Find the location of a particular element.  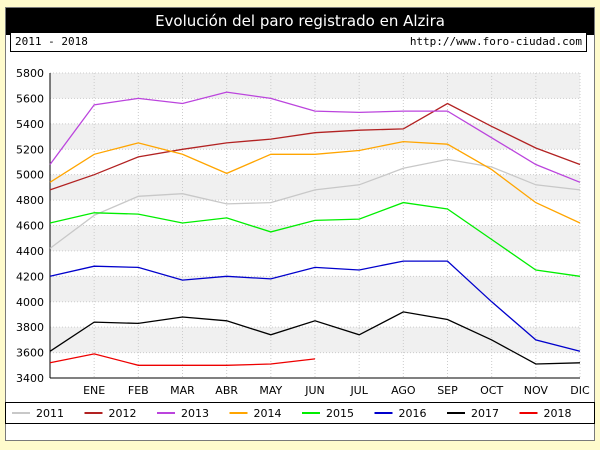

y-tick-label: 4400 is located at coordinates (30, 251).